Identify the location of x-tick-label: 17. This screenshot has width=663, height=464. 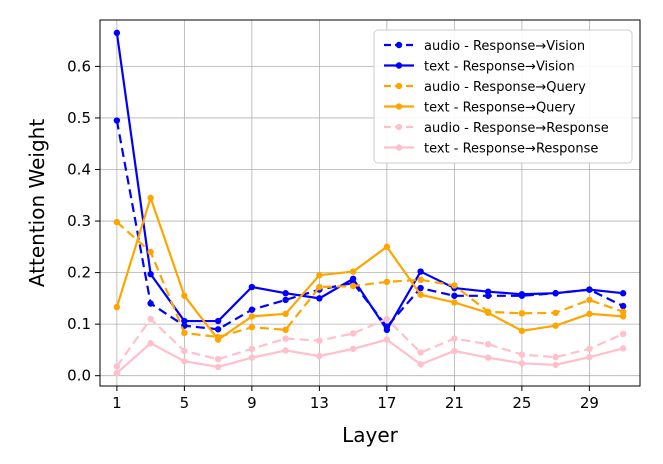
(386, 403).